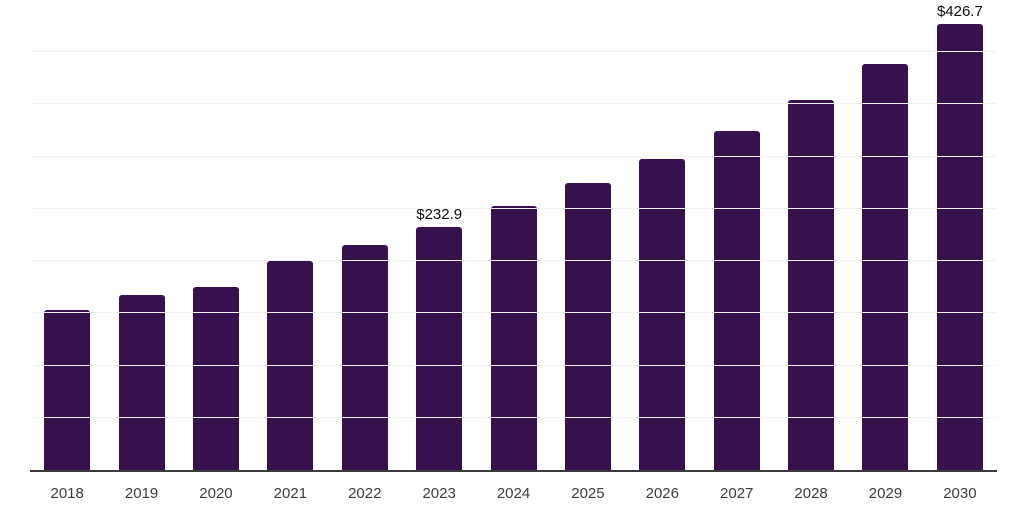 The image size is (1024, 512). I want to click on bar-slot-2027, so click(737, 235).